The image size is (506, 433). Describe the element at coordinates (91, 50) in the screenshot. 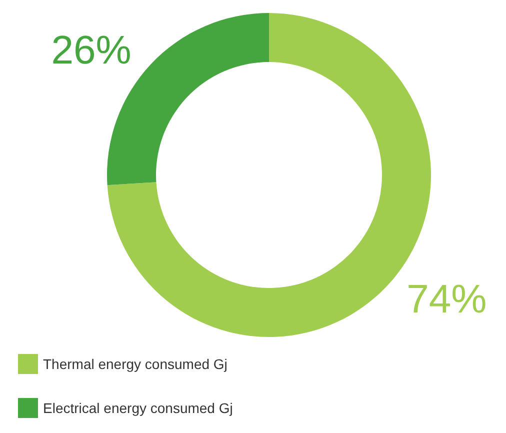

I see `data-label: 26%` at that location.